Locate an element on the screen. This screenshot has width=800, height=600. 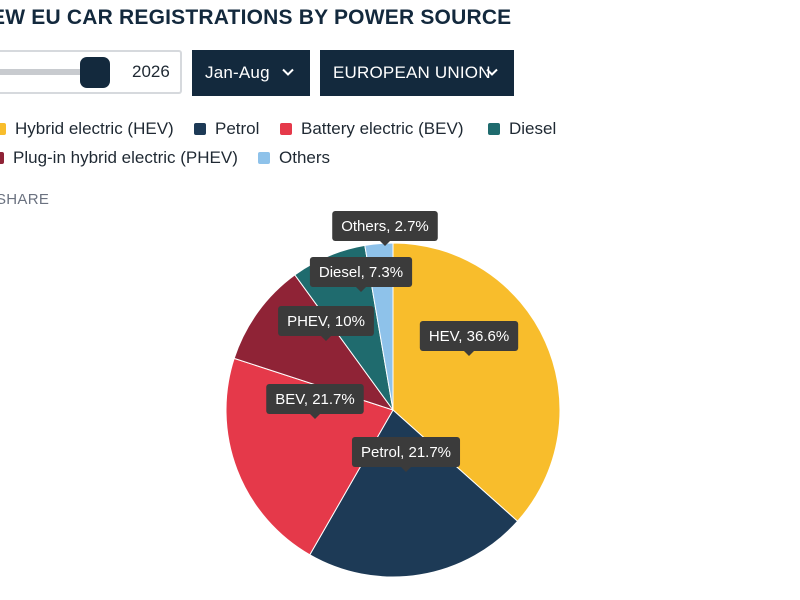
legend-label: Others is located at coordinates (305, 157).